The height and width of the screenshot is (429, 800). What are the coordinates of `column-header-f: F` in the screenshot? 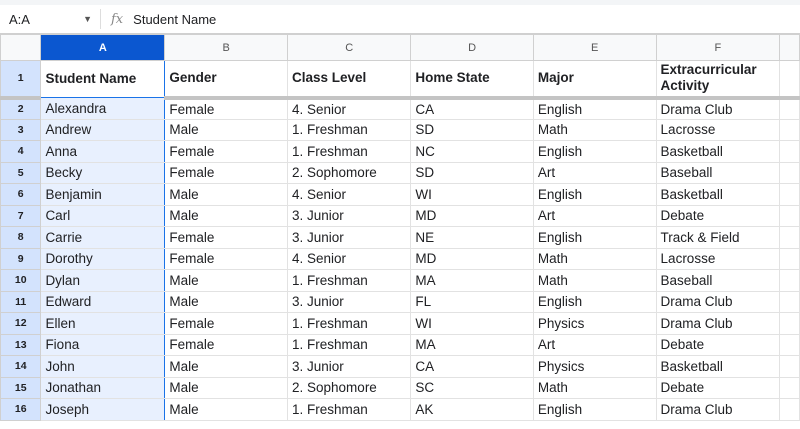 It's located at (718, 47).